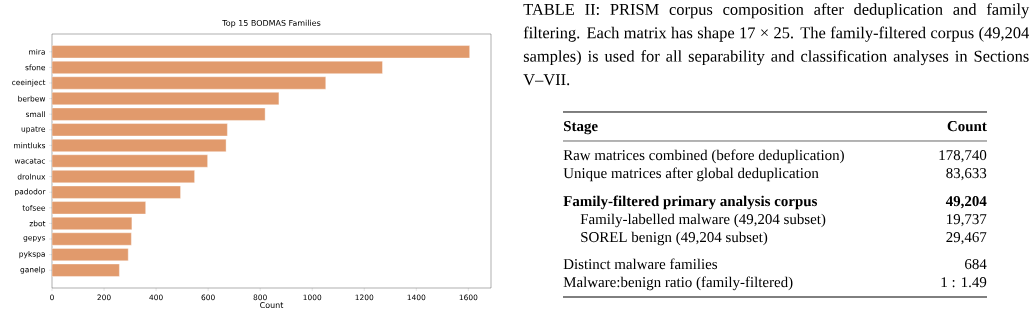 The image size is (1032, 320). Describe the element at coordinates (976, 264) in the screenshot. I see `text: 684` at that location.